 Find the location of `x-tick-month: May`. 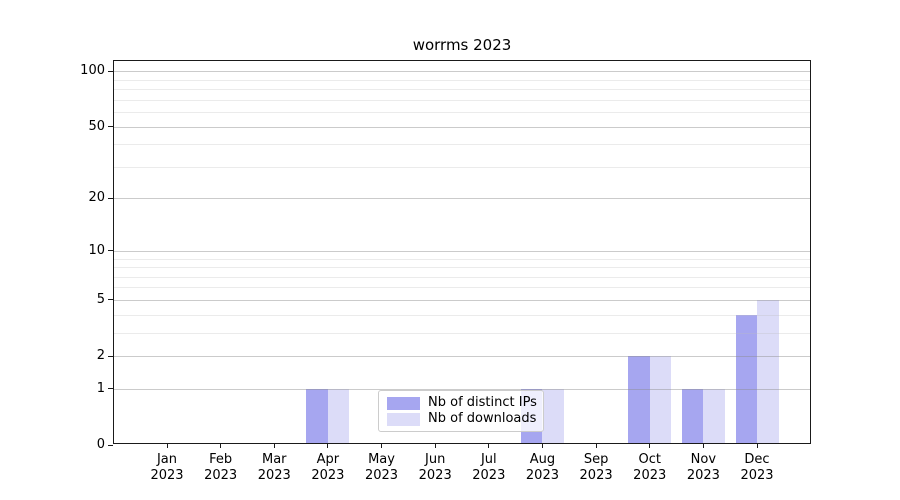

x-tick-month: May is located at coordinates (381, 459).